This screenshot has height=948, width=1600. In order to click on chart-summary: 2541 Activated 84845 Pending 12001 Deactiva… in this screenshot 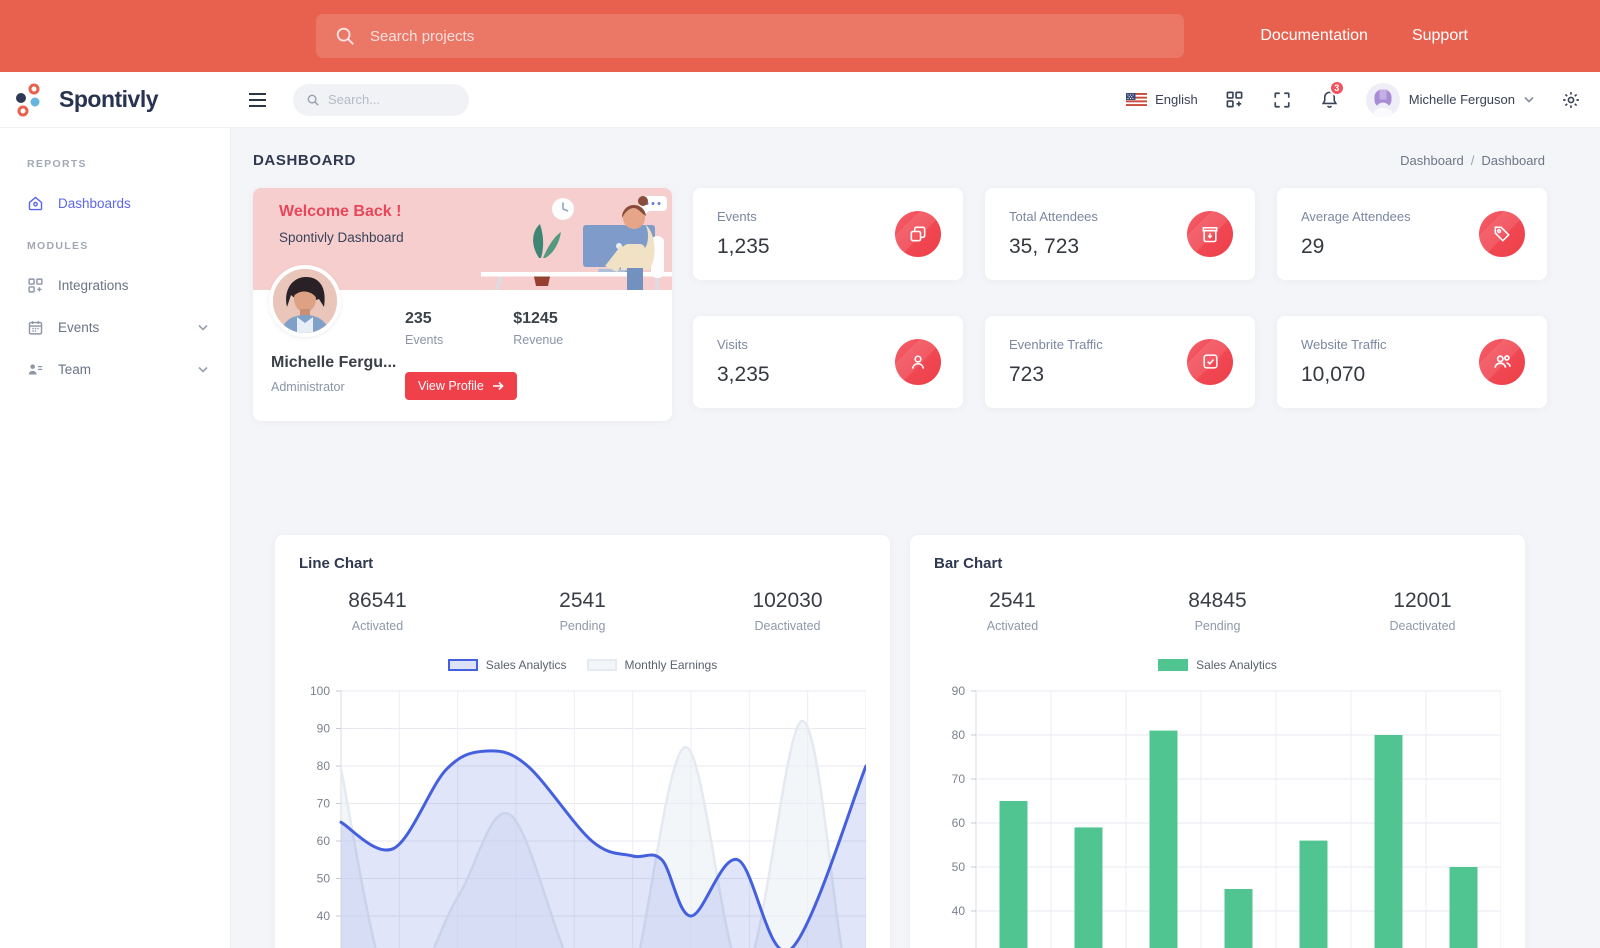, I will do `click(1217, 611)`.